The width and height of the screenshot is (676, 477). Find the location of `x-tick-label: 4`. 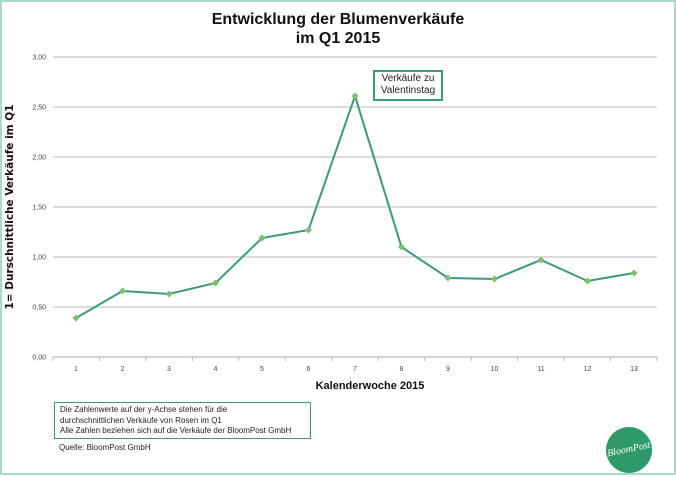

x-tick-label: 4 is located at coordinates (216, 369).